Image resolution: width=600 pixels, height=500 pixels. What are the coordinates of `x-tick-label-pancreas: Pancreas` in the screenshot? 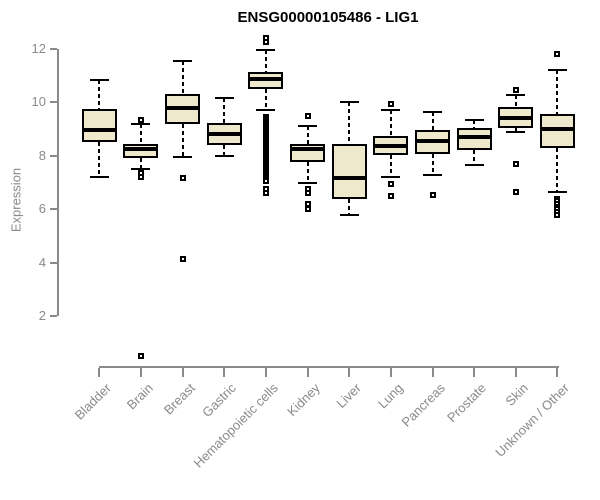 It's located at (422, 405).